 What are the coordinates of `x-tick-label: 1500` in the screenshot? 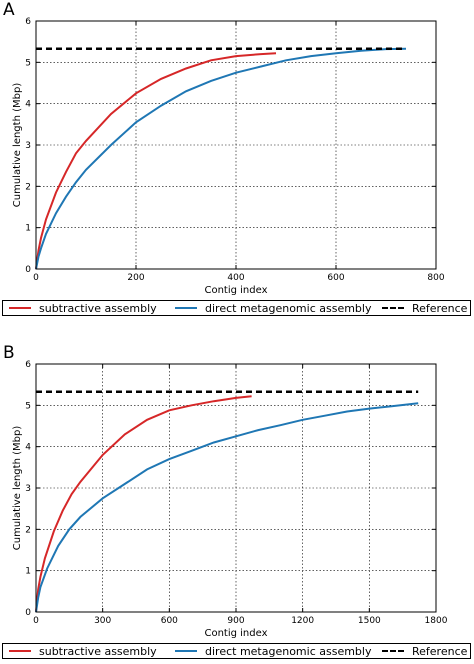 It's located at (369, 621).